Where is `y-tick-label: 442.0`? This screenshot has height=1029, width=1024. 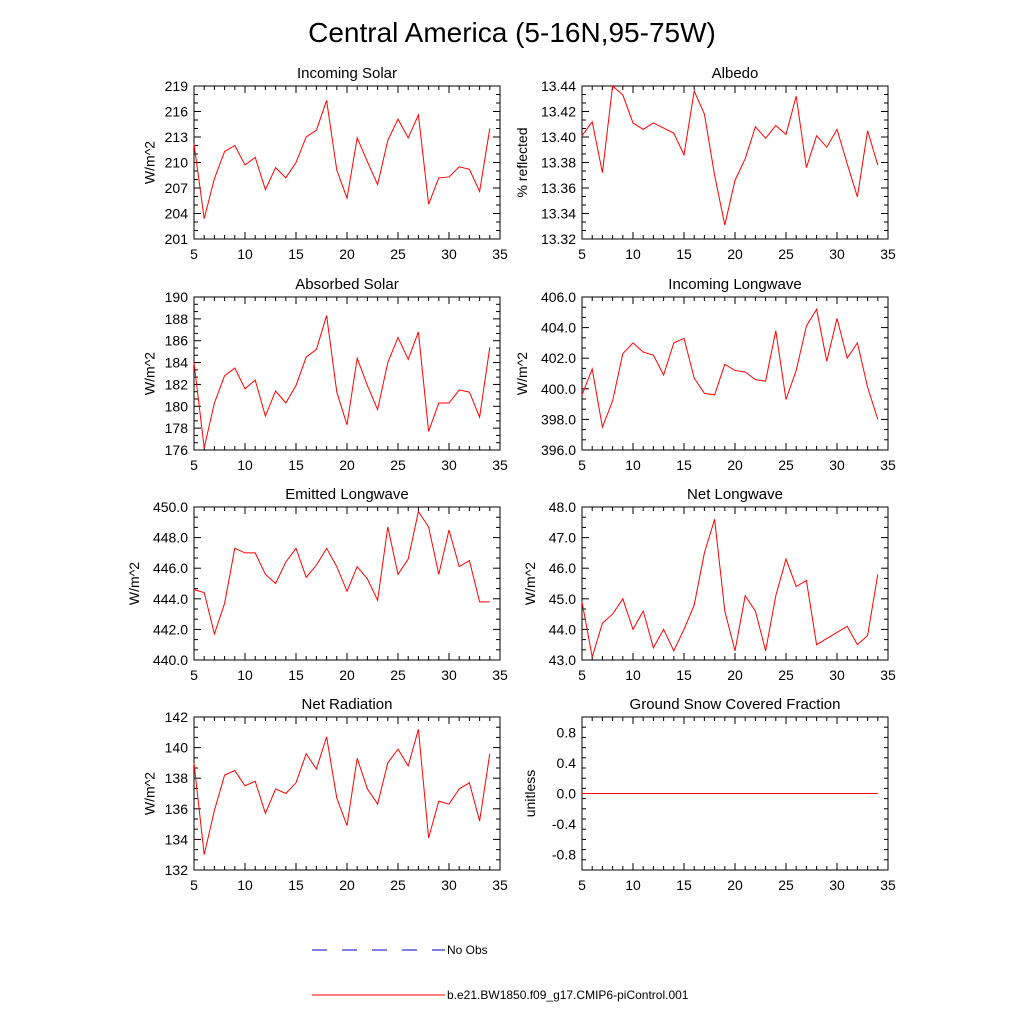 y-tick-label: 442.0 is located at coordinates (170, 629).